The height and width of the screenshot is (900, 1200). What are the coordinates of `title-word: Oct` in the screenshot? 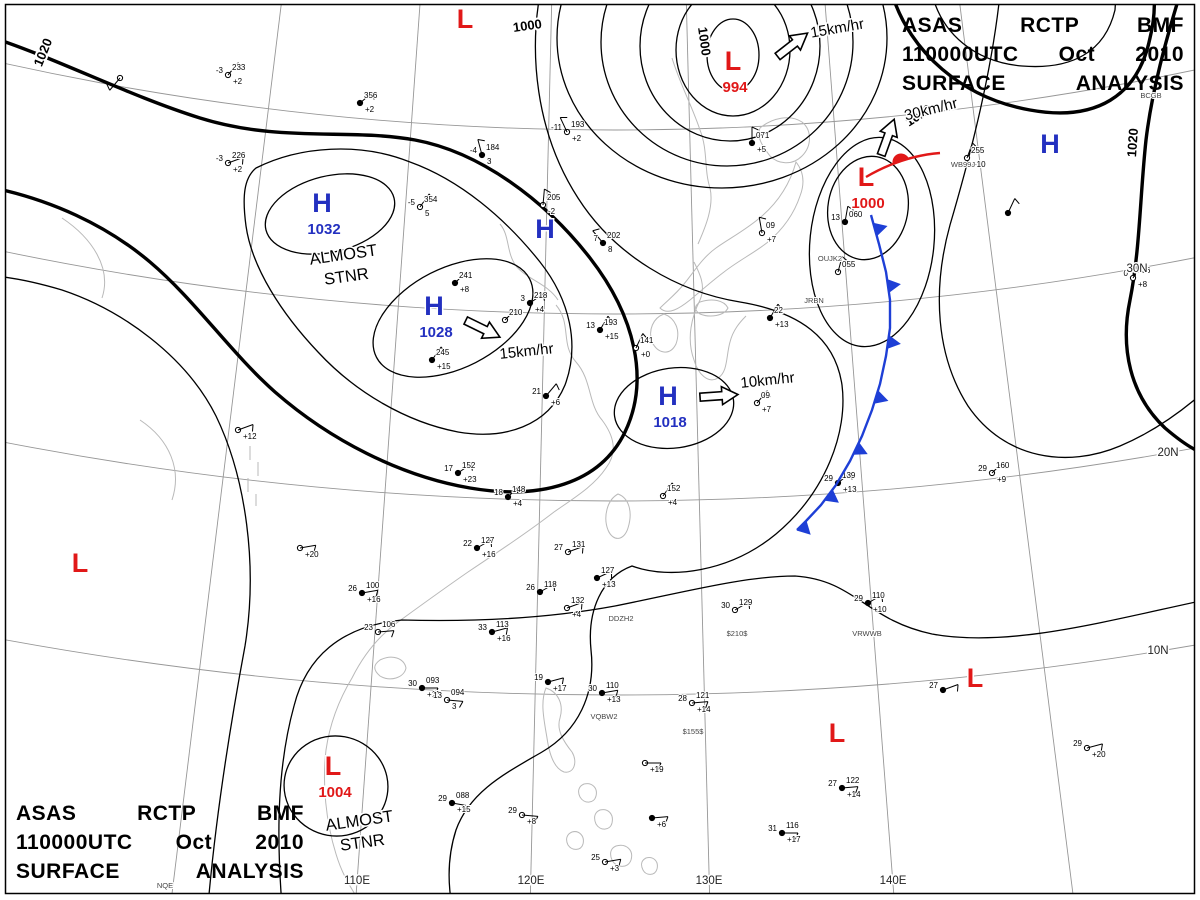 It's located at (1077, 54).